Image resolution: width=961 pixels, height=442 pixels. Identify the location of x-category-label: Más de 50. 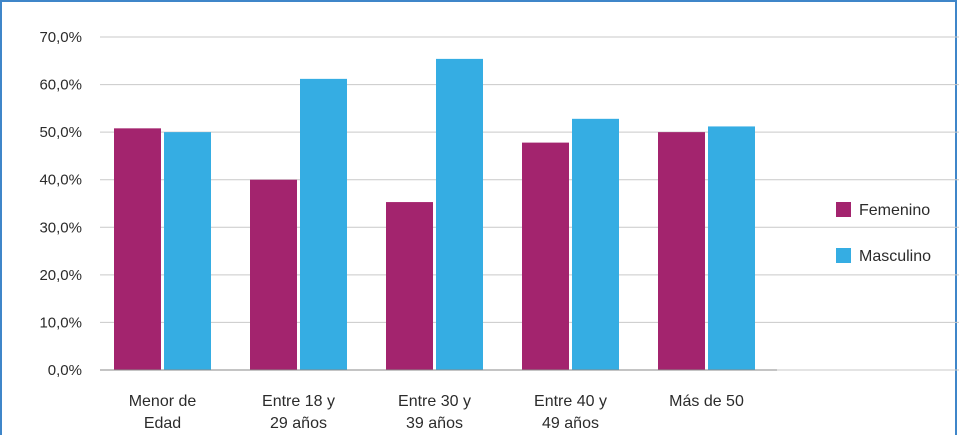
(706, 401).